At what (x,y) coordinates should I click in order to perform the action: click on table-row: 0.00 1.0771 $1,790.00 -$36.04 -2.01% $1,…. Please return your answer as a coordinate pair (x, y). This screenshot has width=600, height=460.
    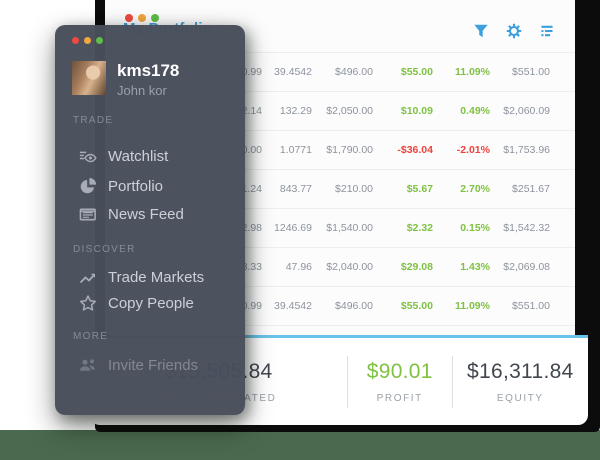
    Looking at the image, I should click on (340, 150).